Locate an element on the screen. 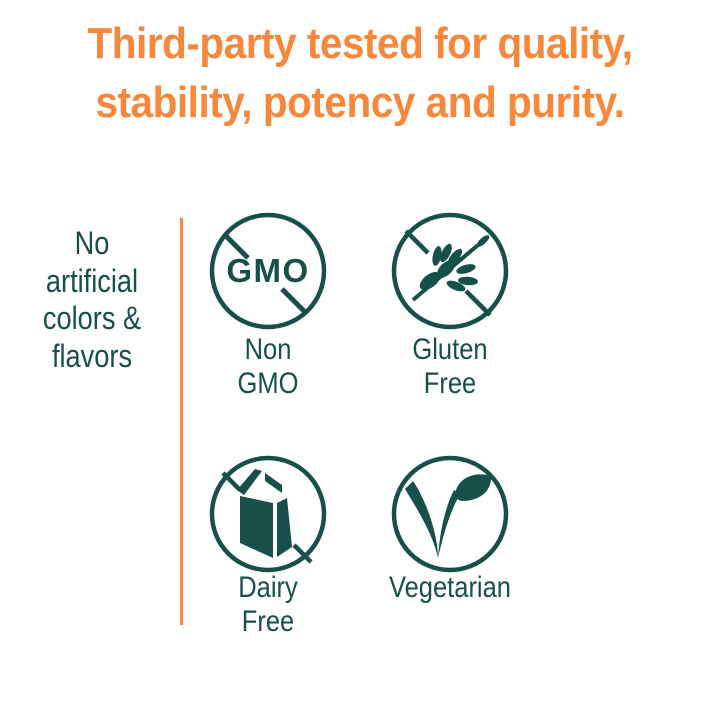 This screenshot has height=720, width=720. dairy-free-badge is located at coordinates (268, 514).